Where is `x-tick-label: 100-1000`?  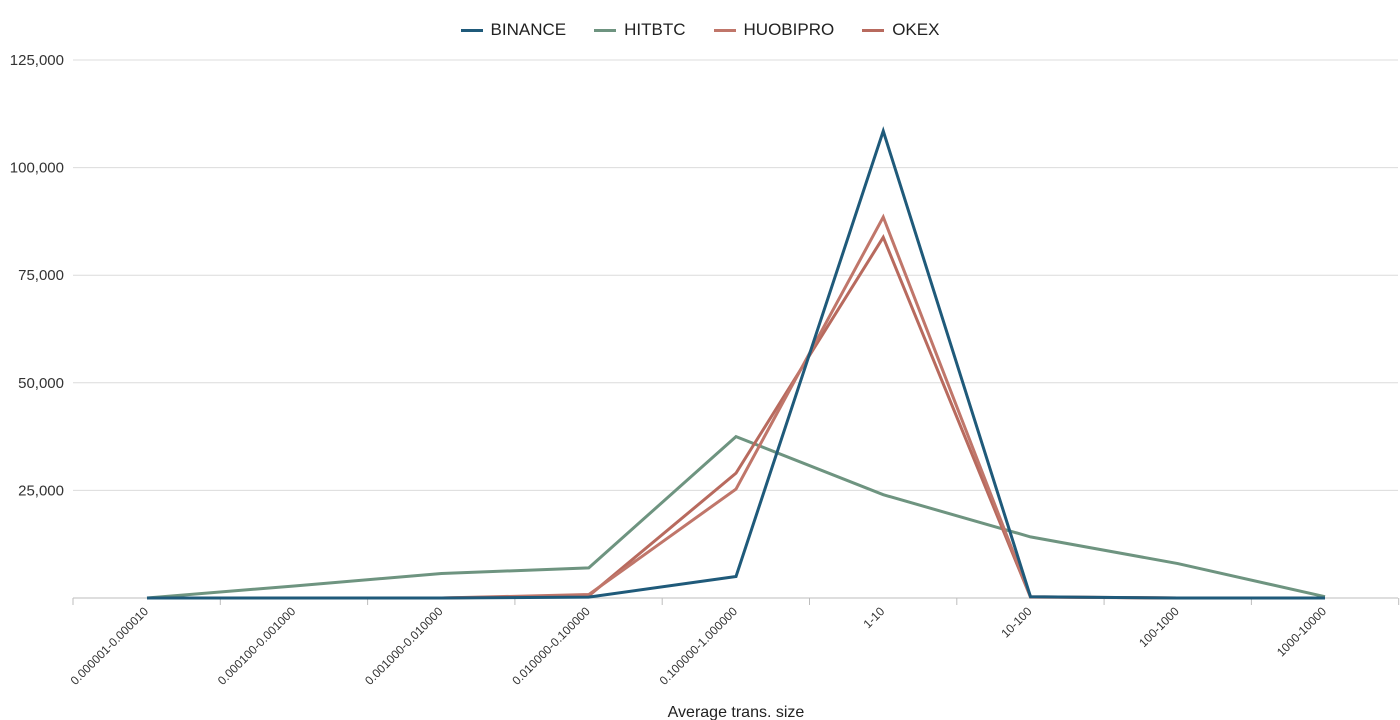 x-tick-label: 100-1000 is located at coordinates (1159, 627).